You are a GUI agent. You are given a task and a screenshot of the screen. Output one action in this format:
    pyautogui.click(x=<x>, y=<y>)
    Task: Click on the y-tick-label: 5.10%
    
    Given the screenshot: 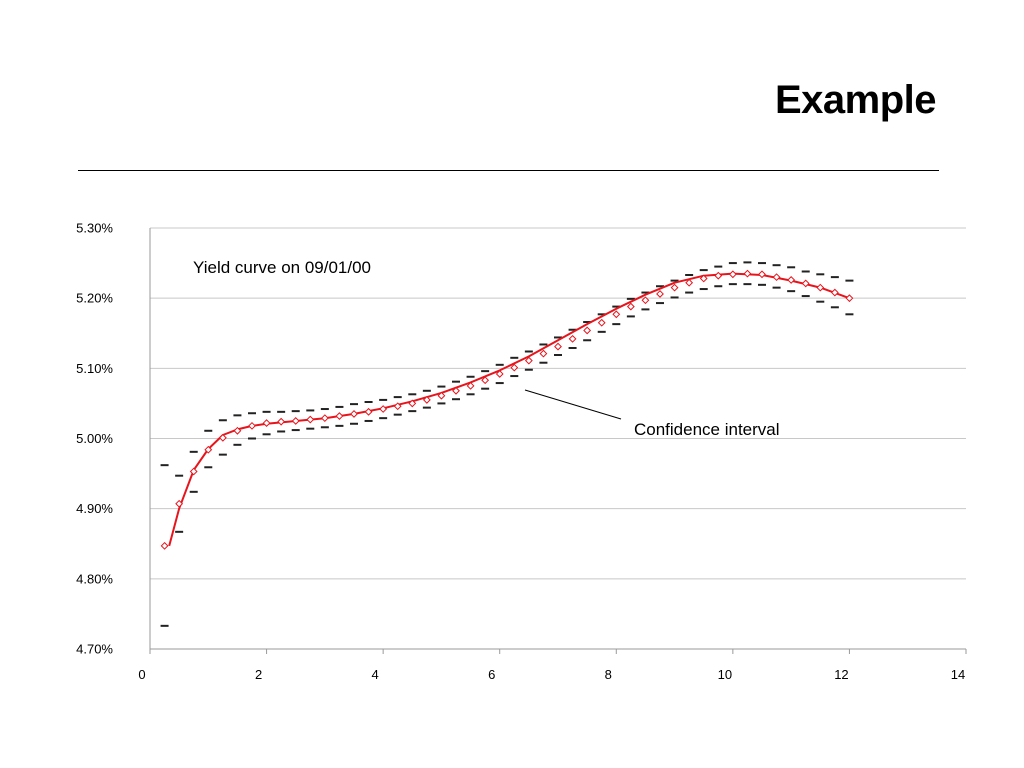 What is the action you would take?
    pyautogui.click(x=94, y=368)
    